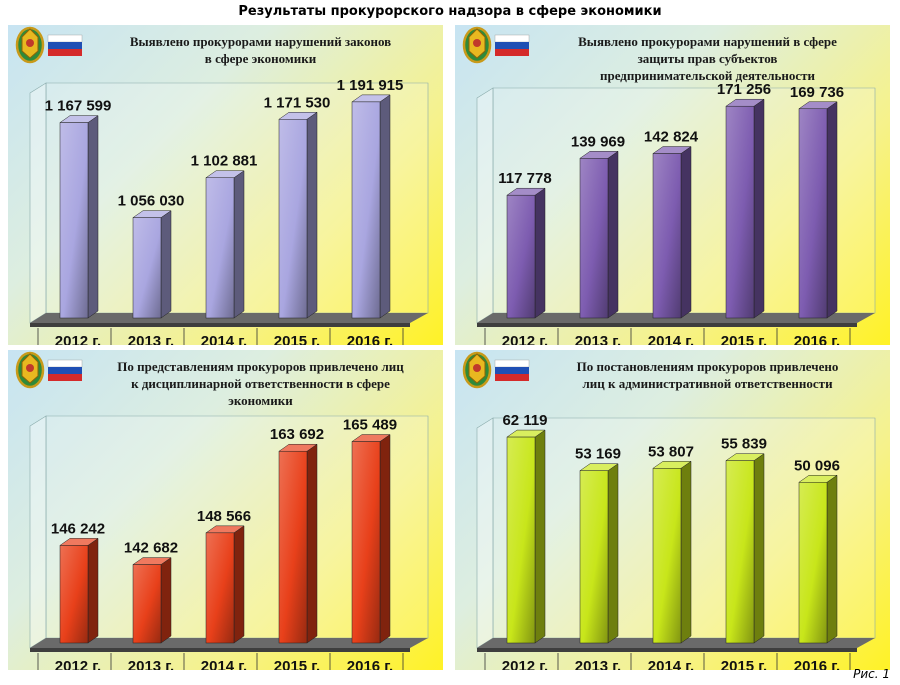 The height and width of the screenshot is (685, 900). I want to click on data-label: 1 167 599, so click(78, 106).